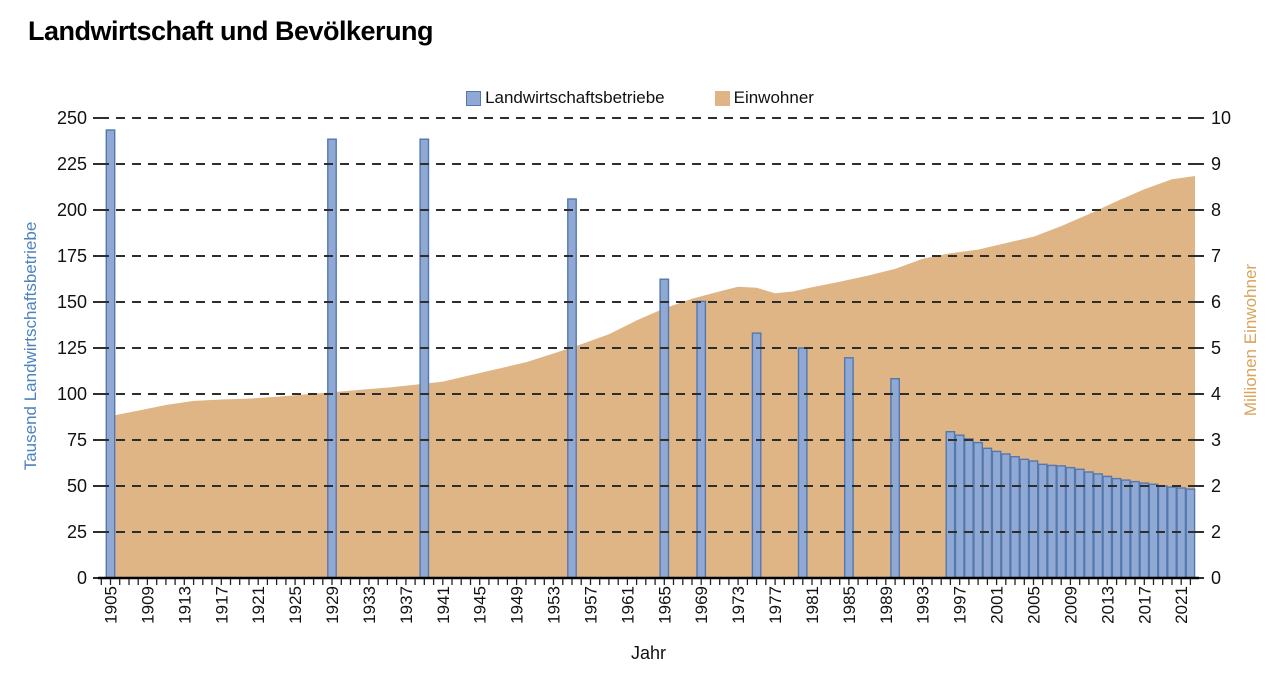 This screenshot has height=675, width=1280. Describe the element at coordinates (1107, 605) in the screenshot. I see `x-axis-tick-label: 2013` at that location.